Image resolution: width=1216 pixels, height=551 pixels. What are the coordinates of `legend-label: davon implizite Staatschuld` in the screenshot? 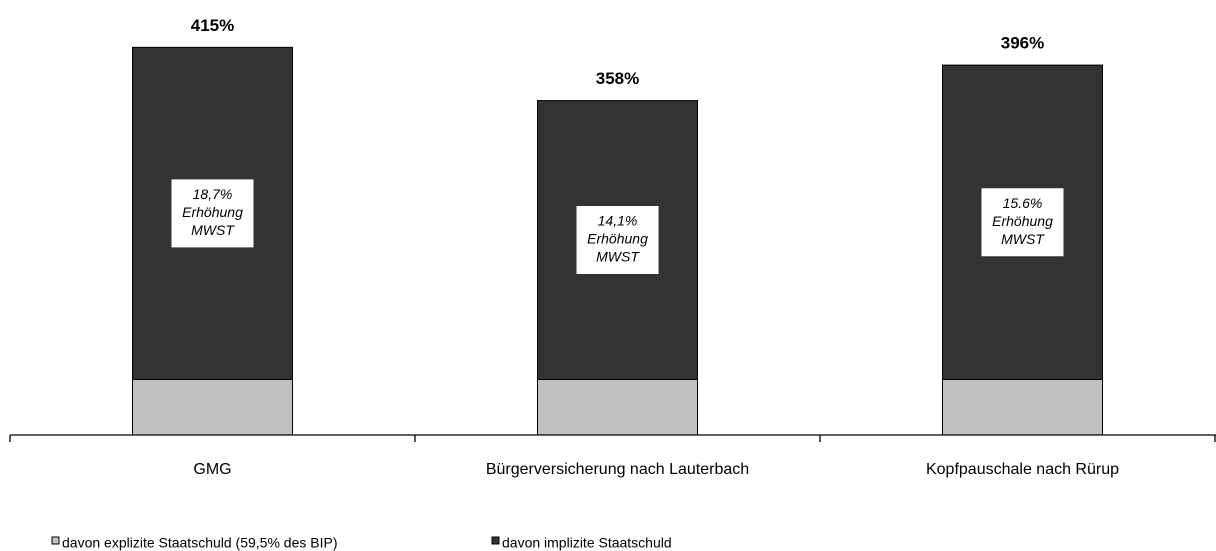 It's located at (587, 543).